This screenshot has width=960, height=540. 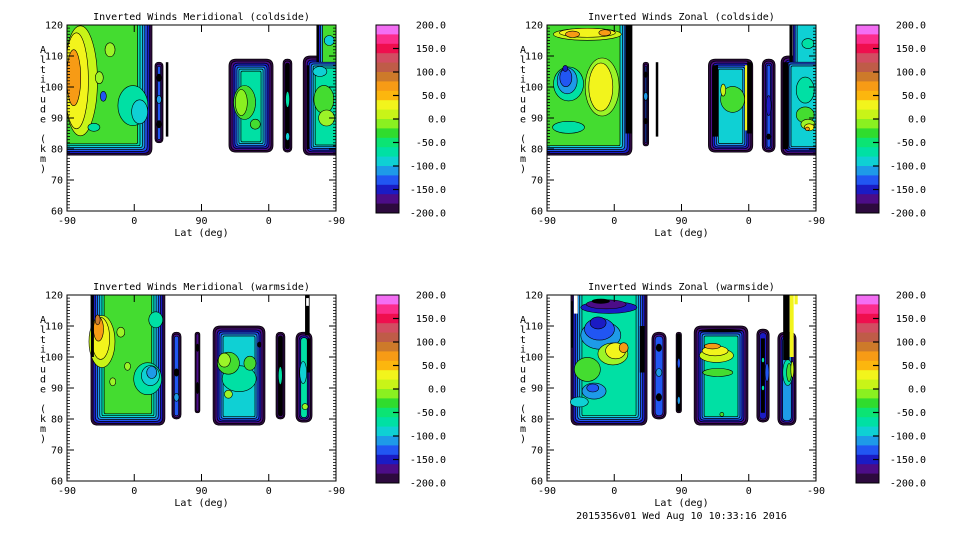 I want to click on colorbar-tick-label: -150.0, so click(x=908, y=190).